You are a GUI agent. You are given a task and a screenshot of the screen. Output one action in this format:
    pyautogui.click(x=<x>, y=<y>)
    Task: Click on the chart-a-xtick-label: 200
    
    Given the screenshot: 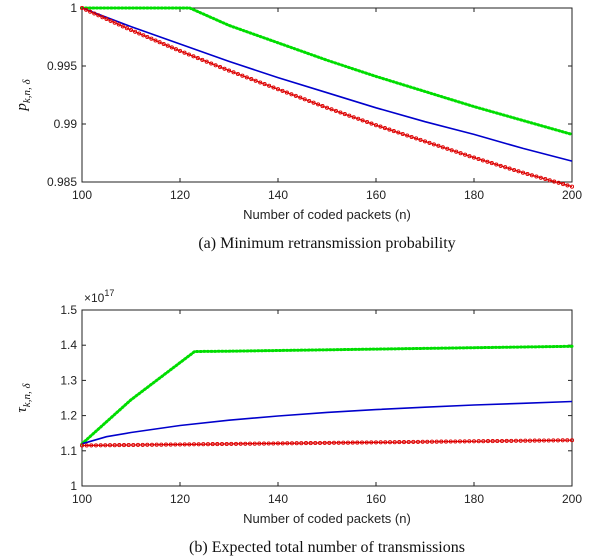 What is the action you would take?
    pyautogui.click(x=572, y=195)
    